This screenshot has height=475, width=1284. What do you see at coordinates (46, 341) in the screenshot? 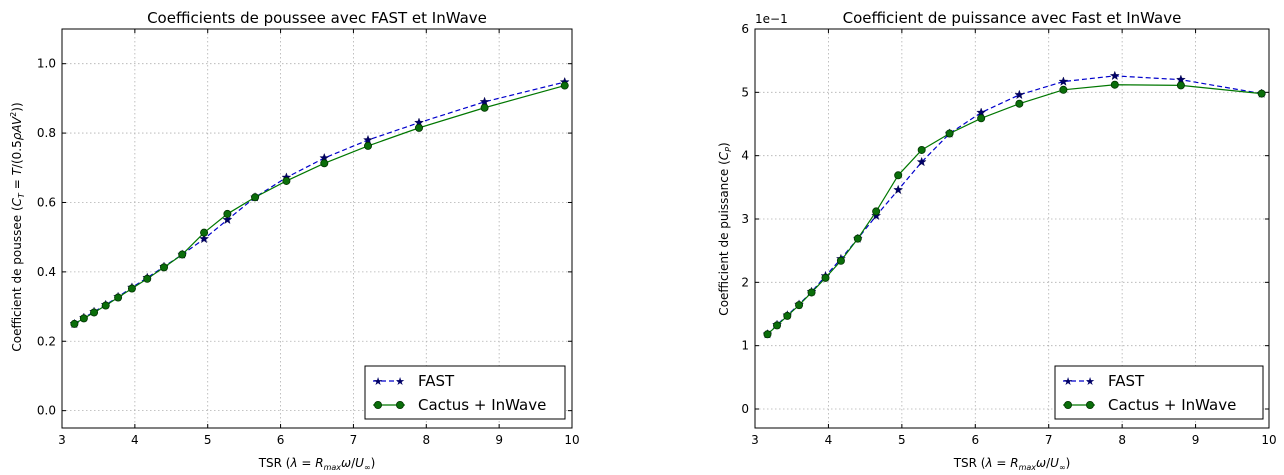
I see `y-tick-label: 0.2` at bounding box center [46, 341].